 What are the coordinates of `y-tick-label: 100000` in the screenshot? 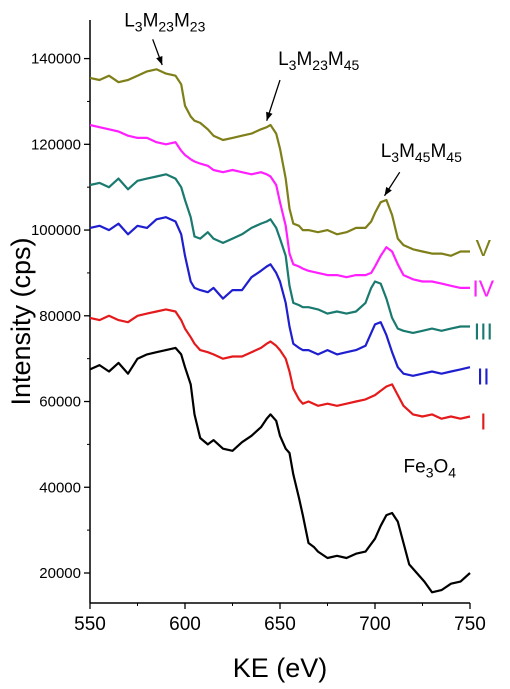 It's located at (56, 230).